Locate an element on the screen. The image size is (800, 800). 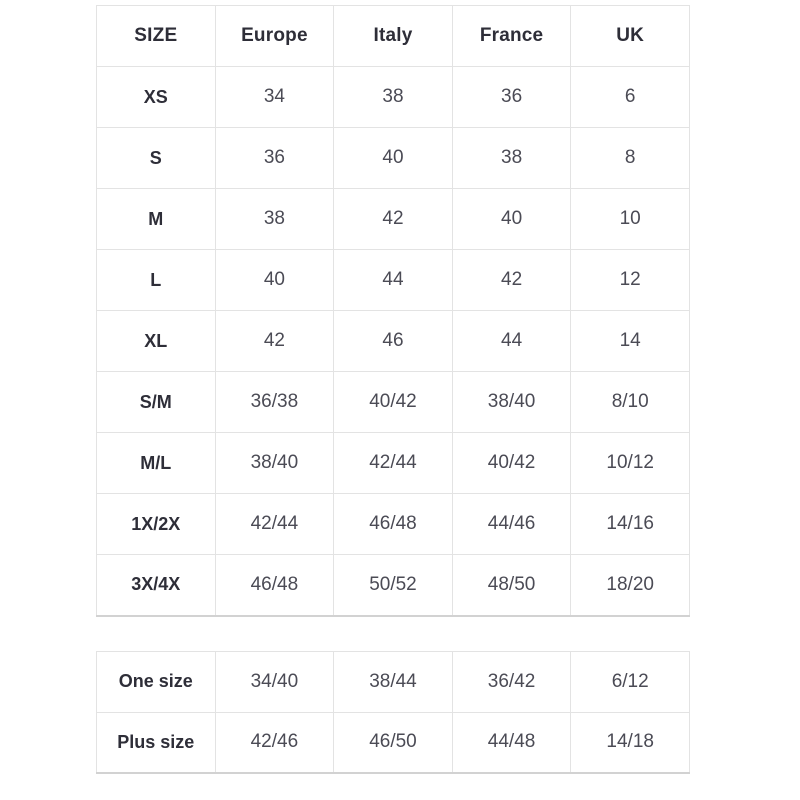
size-value-cell: 50/52 is located at coordinates (393, 585).